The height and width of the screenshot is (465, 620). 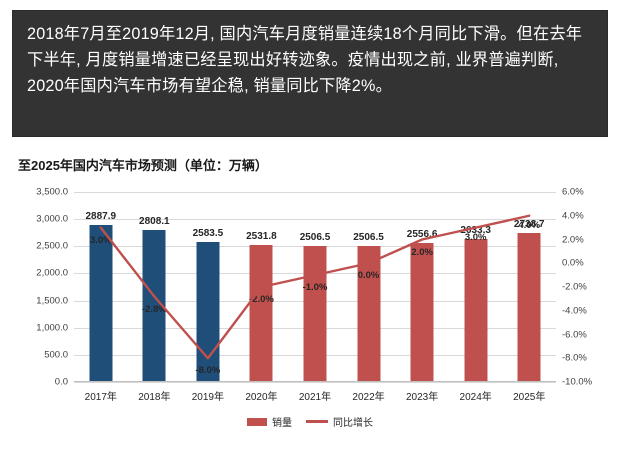 What do you see at coordinates (52, 192) in the screenshot?
I see `y-tick-left: 3,500.0` at bounding box center [52, 192].